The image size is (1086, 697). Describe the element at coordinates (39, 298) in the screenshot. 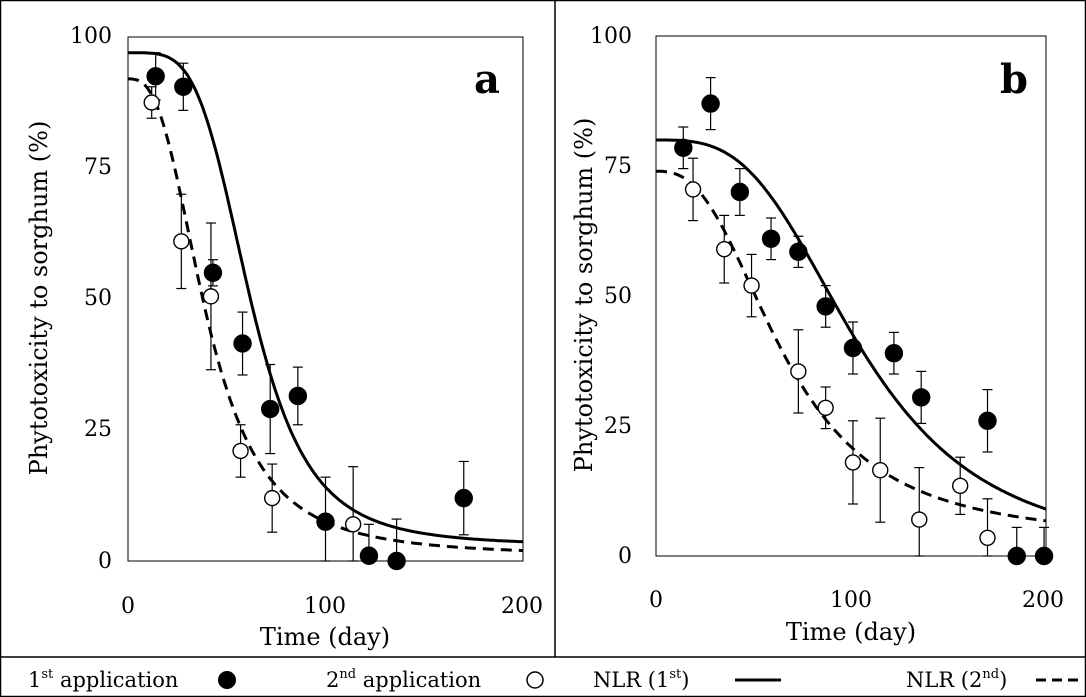

I see `panel-a-y-axis-title: Phytotoxicity to sorghum (%)` at that location.